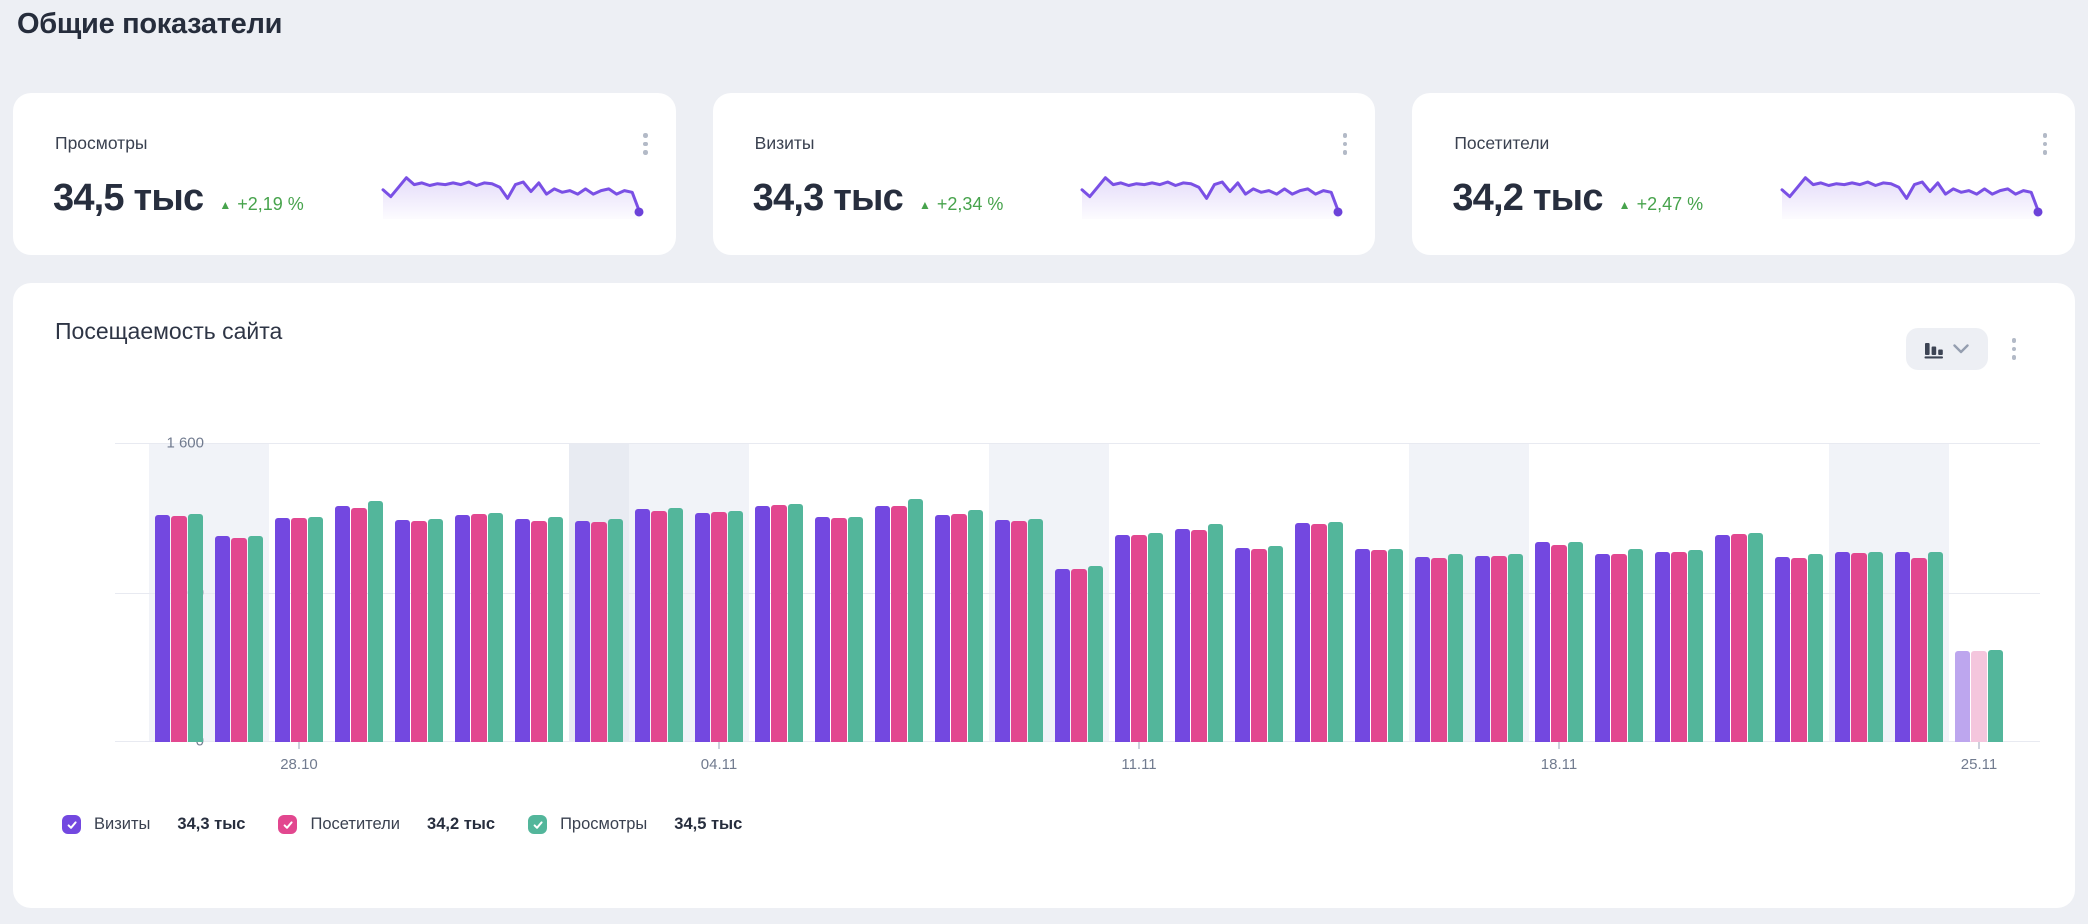  Describe the element at coordinates (178, 198) in the screenshot. I see `kpi-value-row: 34,5 тыс ▲ +2,19 %` at that location.